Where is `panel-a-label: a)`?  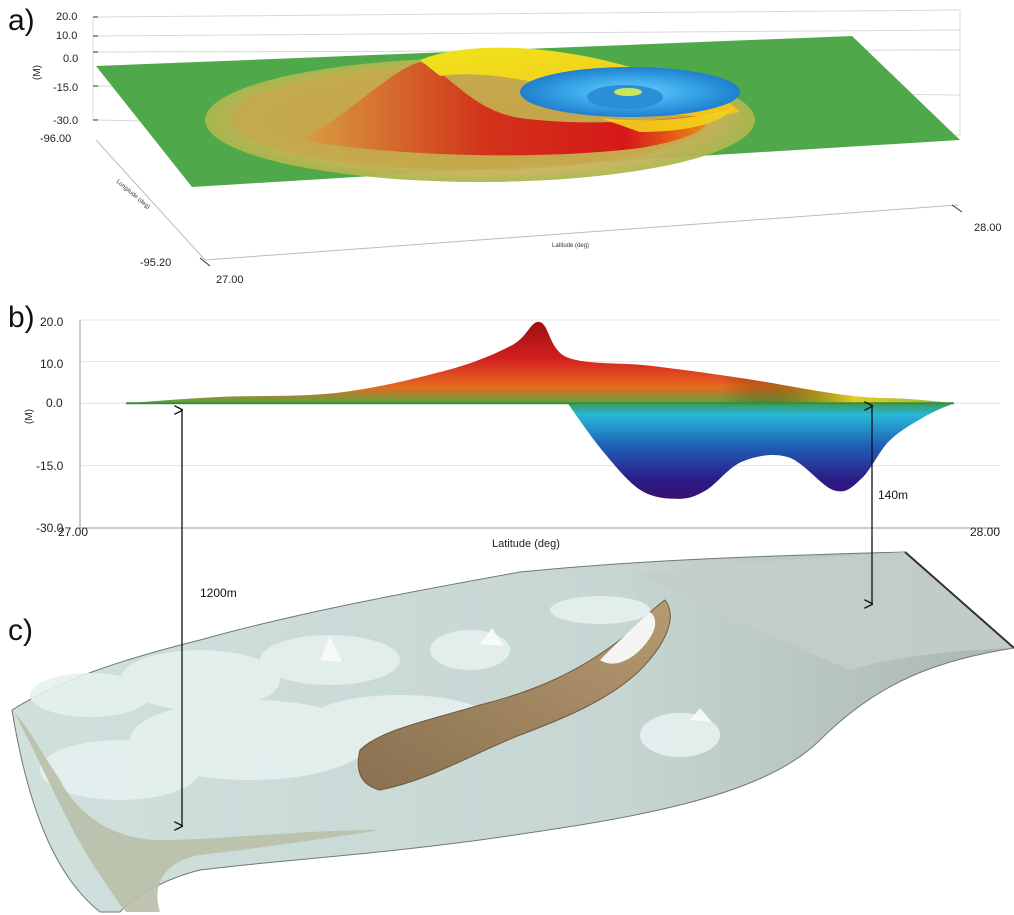
panel-a-label: a) is located at coordinates (21, 20).